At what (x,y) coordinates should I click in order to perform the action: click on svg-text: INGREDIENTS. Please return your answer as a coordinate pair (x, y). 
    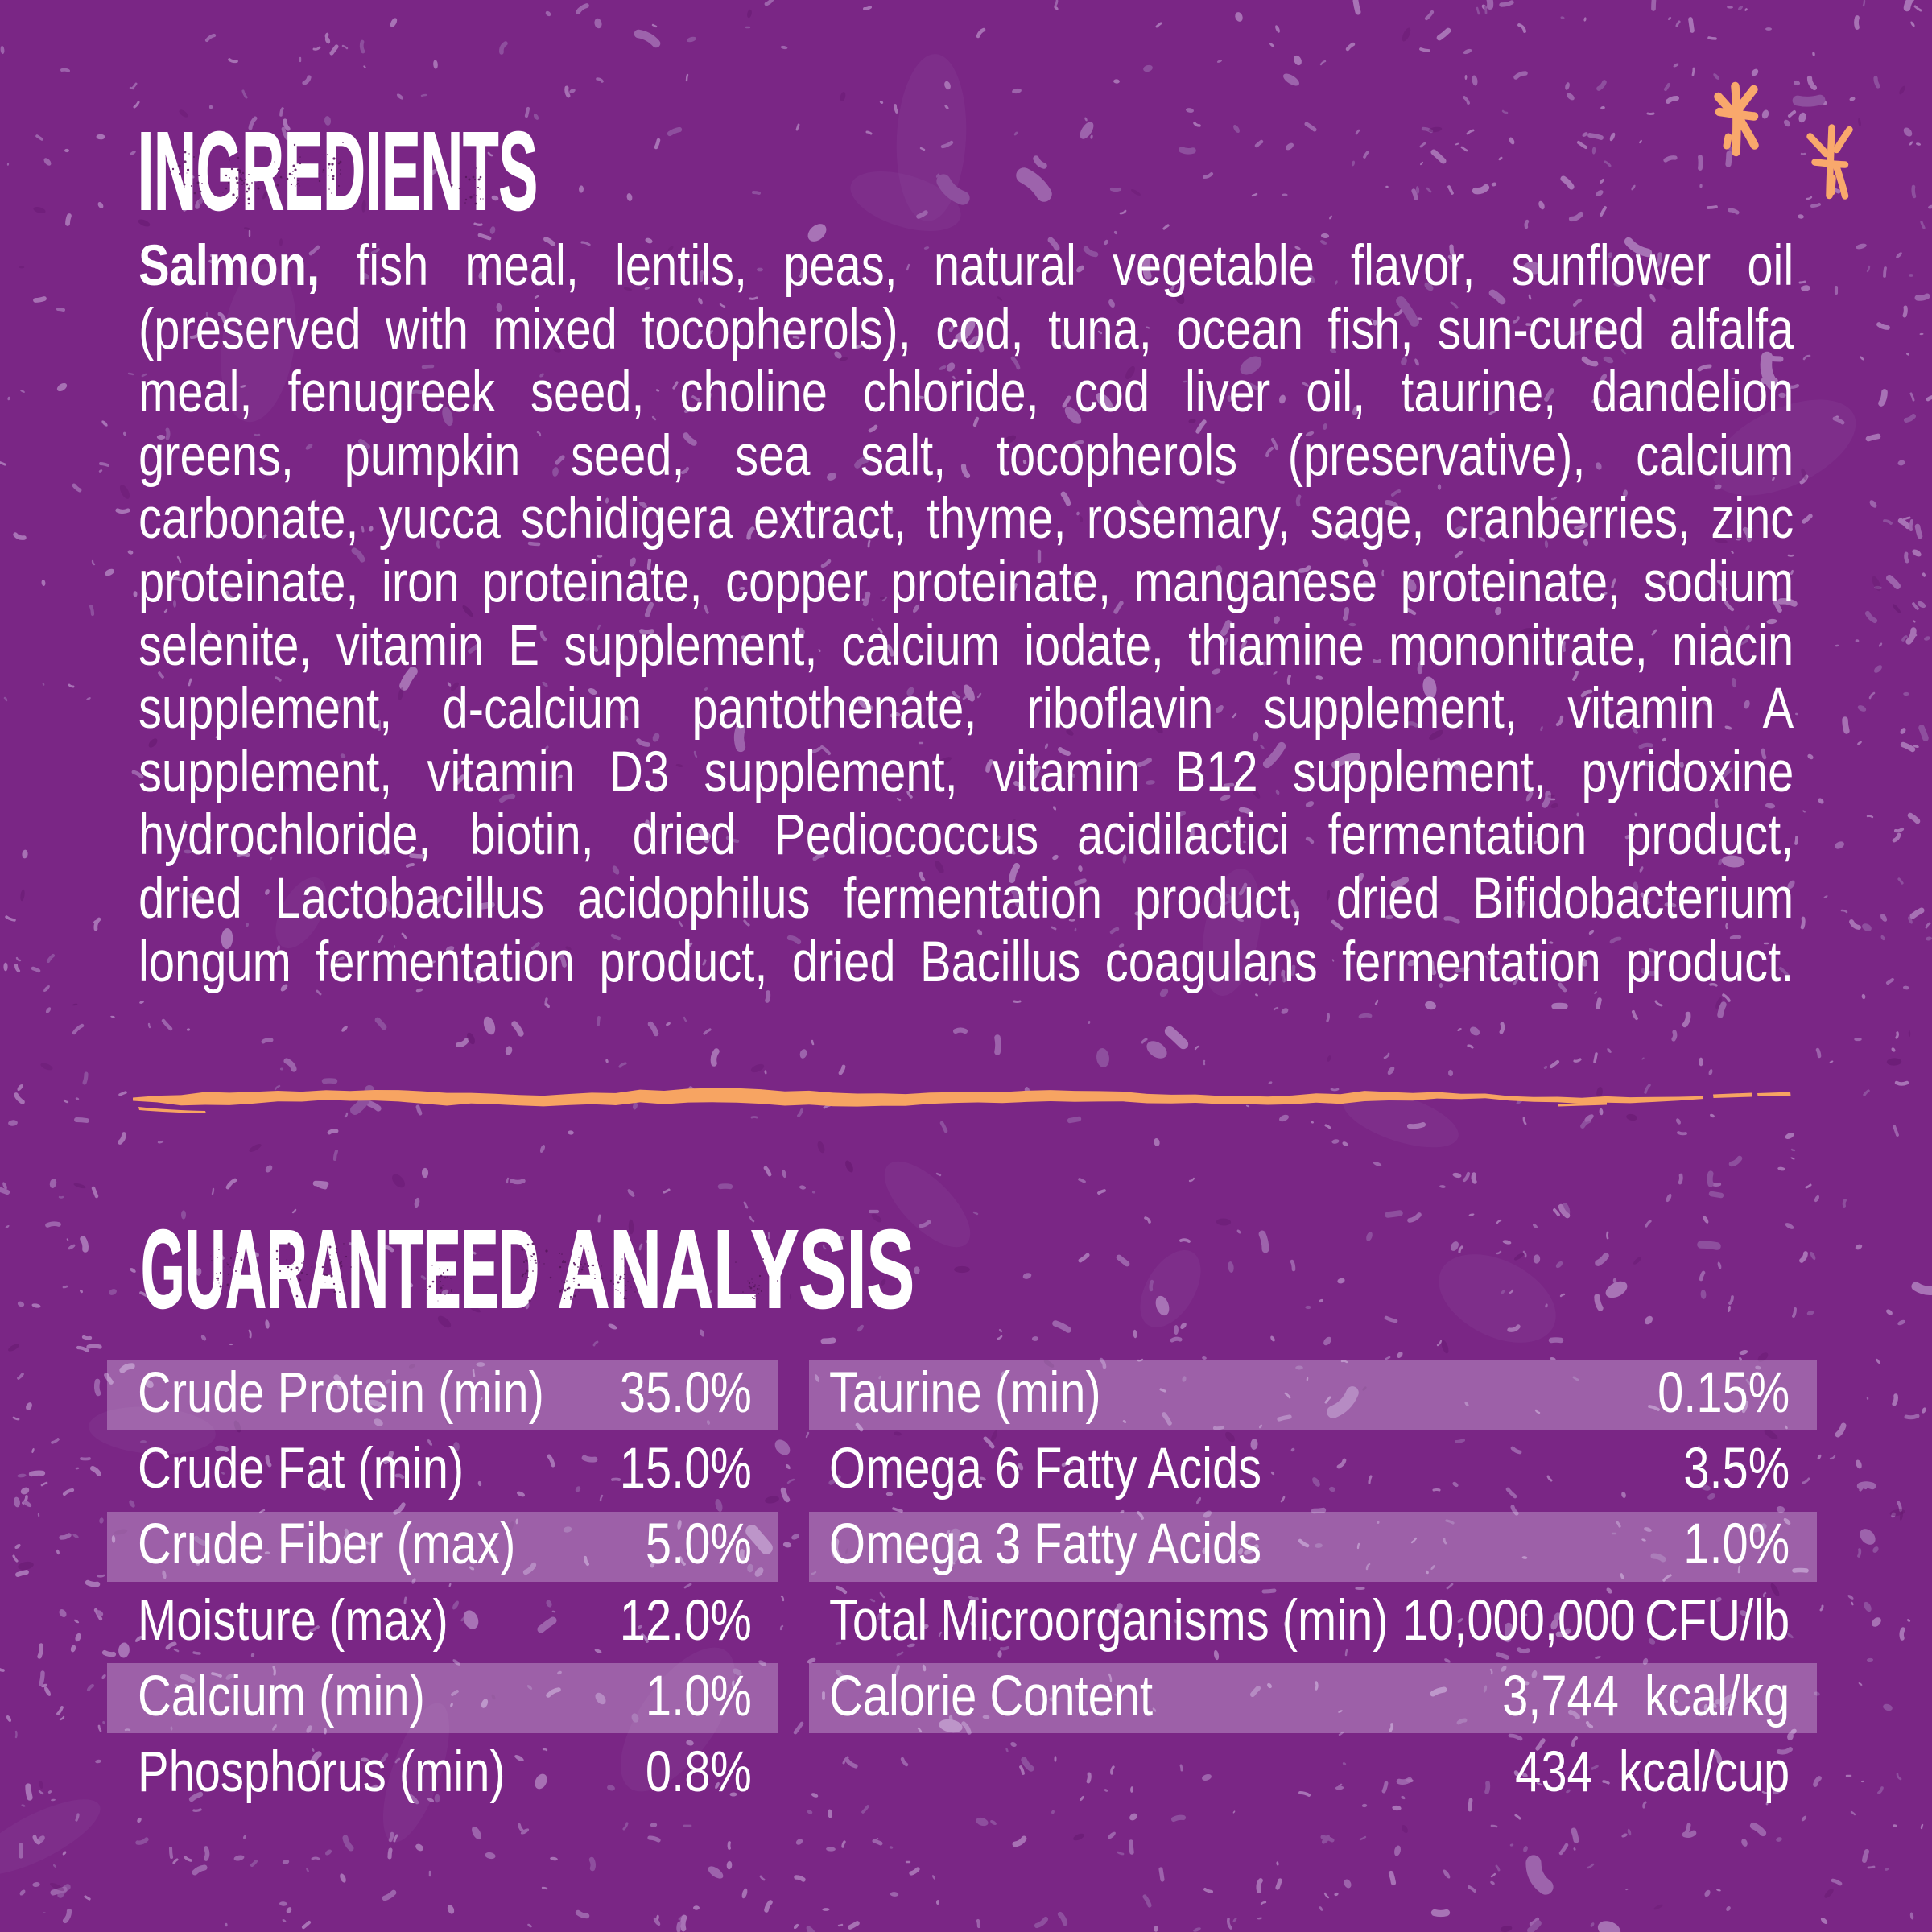
    Looking at the image, I should click on (338, 171).